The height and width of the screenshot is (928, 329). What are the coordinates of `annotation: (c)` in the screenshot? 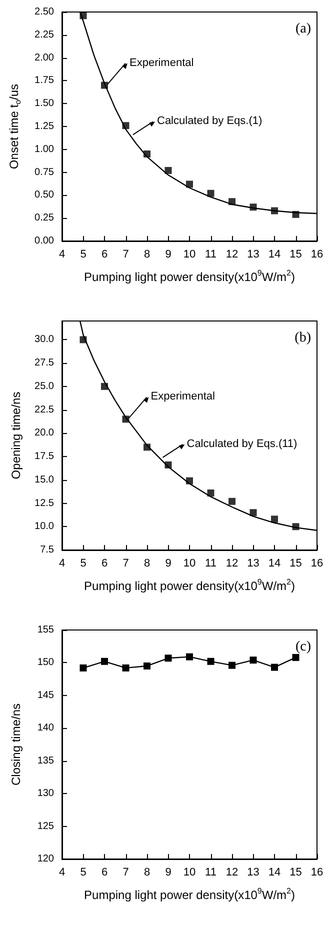 It's located at (303, 647).